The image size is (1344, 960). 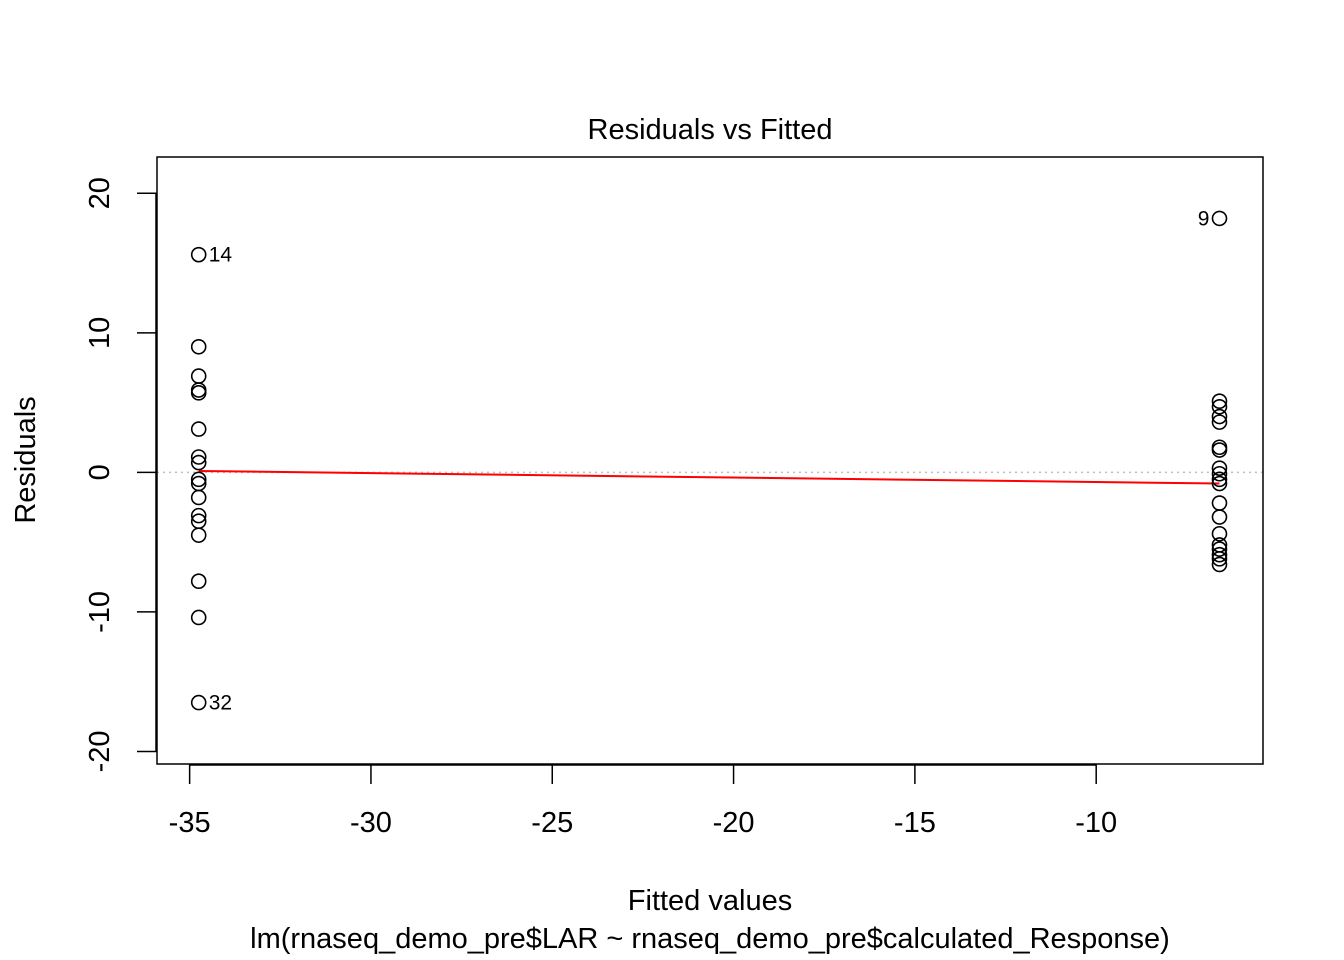 I want to click on smoother-line, so click(x=709, y=477).